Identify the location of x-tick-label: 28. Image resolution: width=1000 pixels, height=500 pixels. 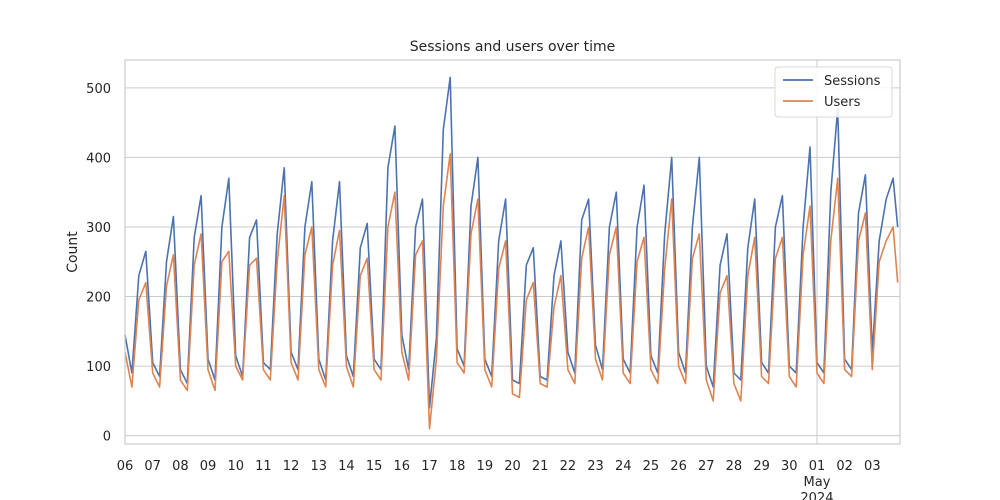
(734, 466).